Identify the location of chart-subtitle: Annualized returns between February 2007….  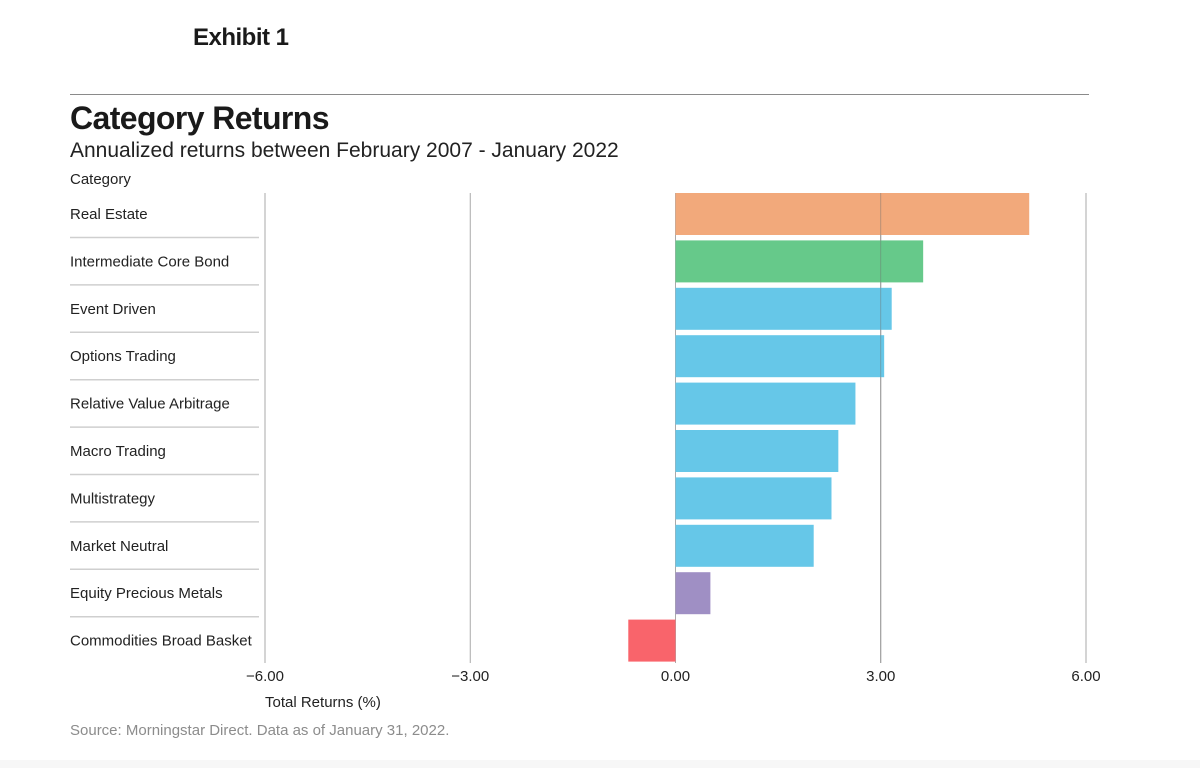
(344, 150).